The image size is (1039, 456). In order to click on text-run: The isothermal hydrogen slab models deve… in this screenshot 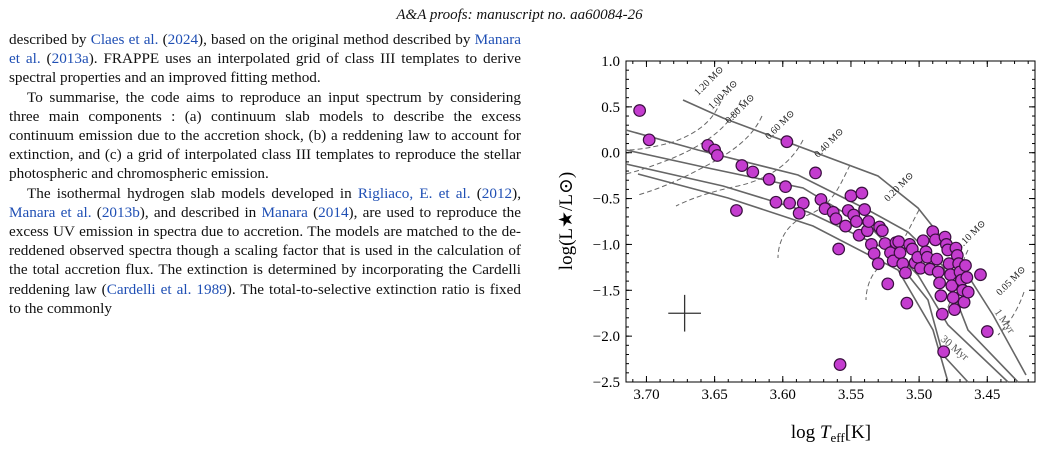, I will do `click(192, 193)`.